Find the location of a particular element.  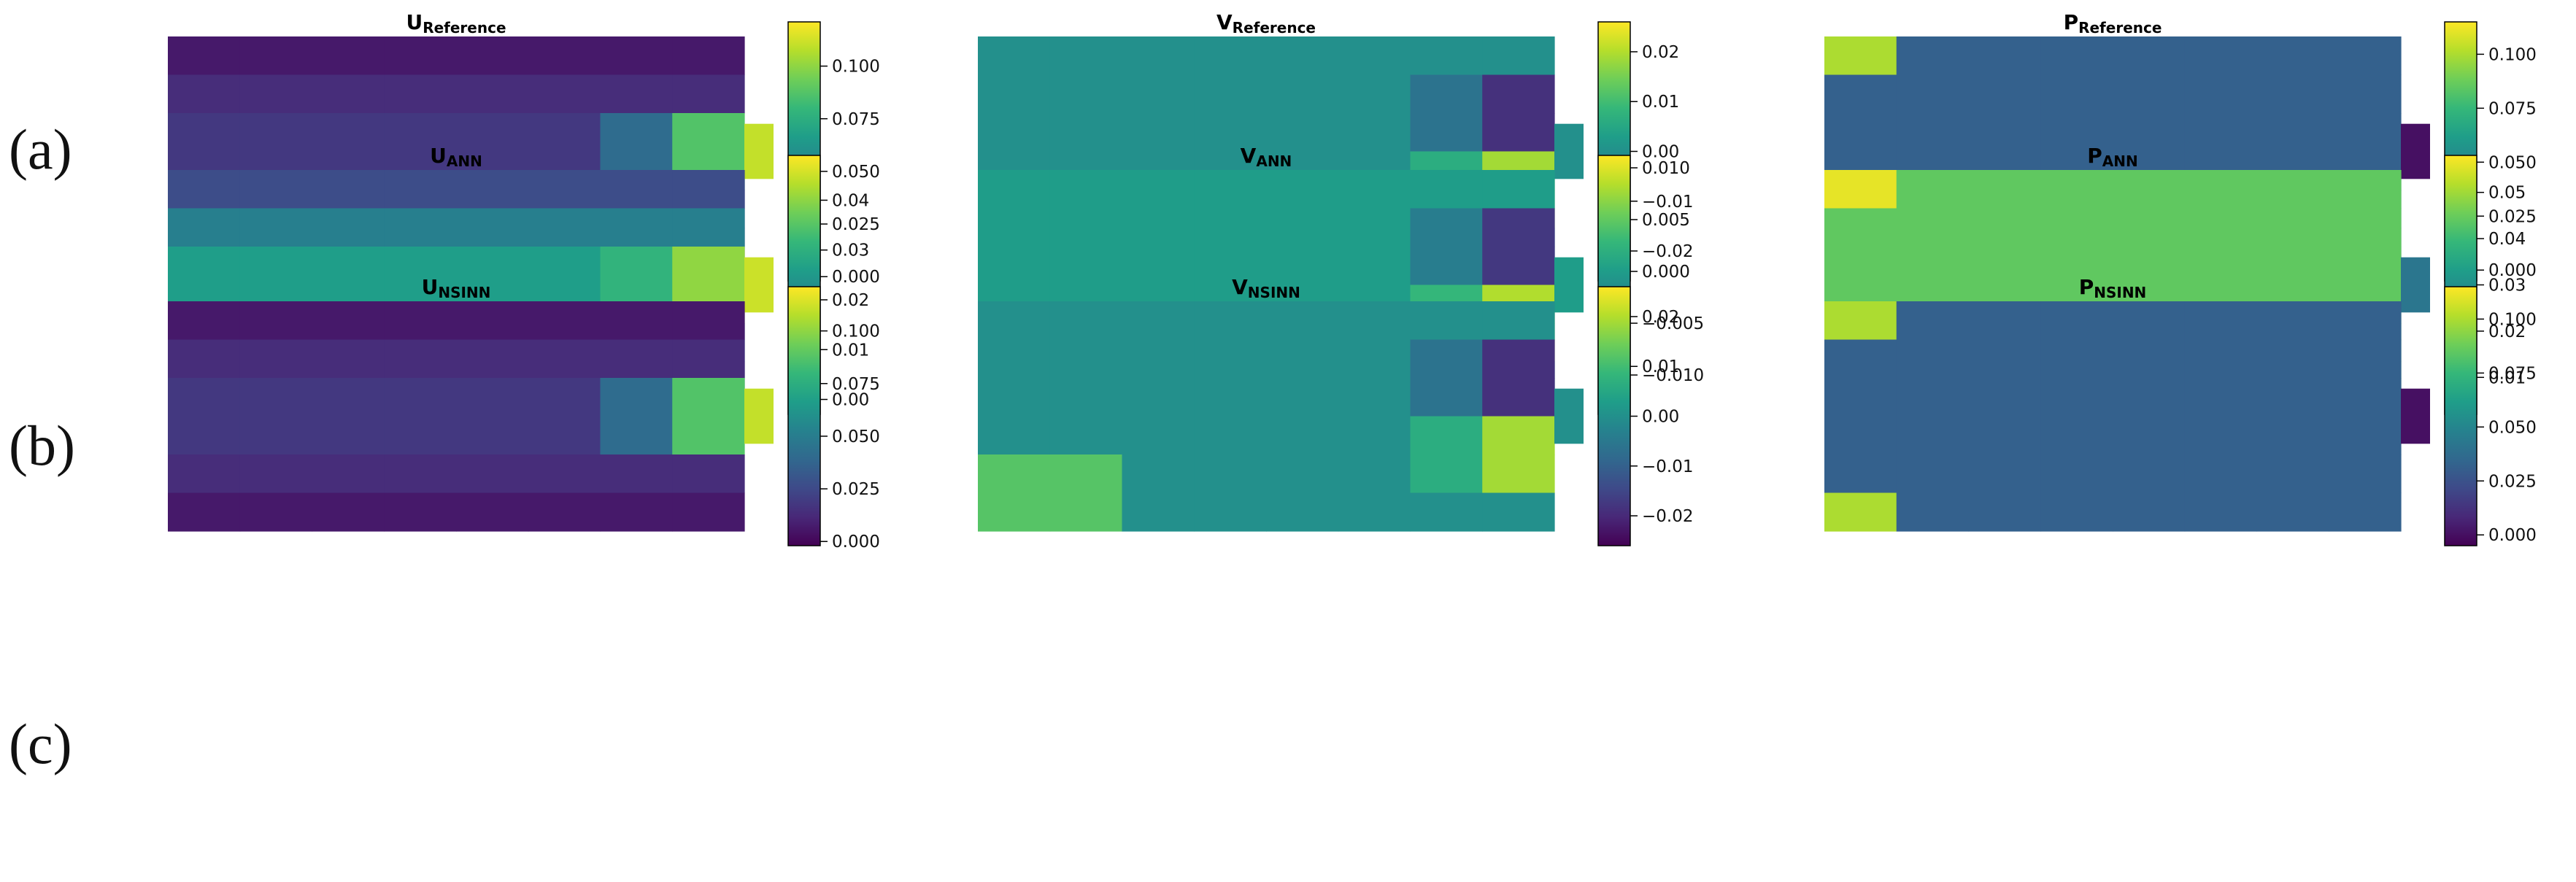

title-main: V is located at coordinates (1224, 22).